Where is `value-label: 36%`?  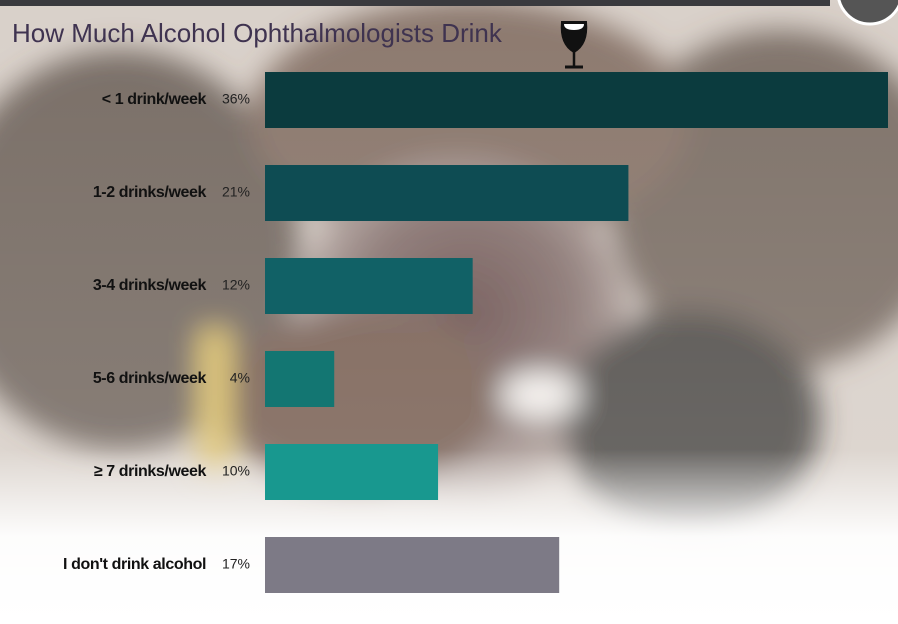
value-label: 36% is located at coordinates (236, 99).